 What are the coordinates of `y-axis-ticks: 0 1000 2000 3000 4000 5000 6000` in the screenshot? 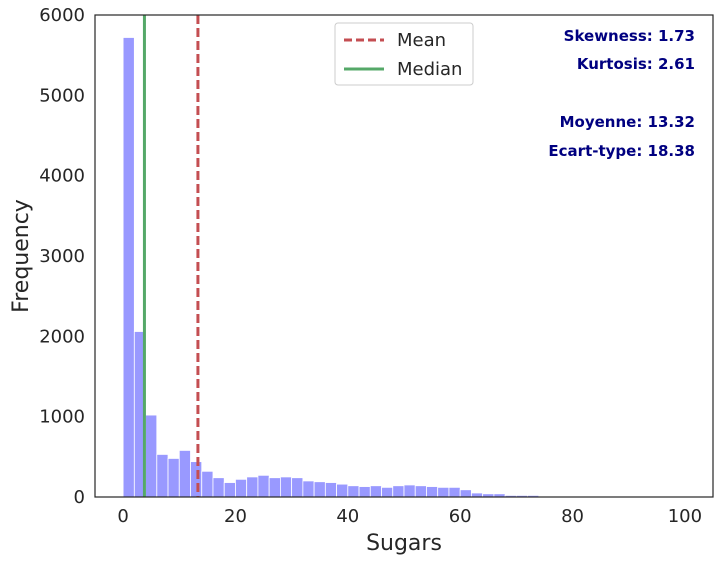 It's located at (62, 256).